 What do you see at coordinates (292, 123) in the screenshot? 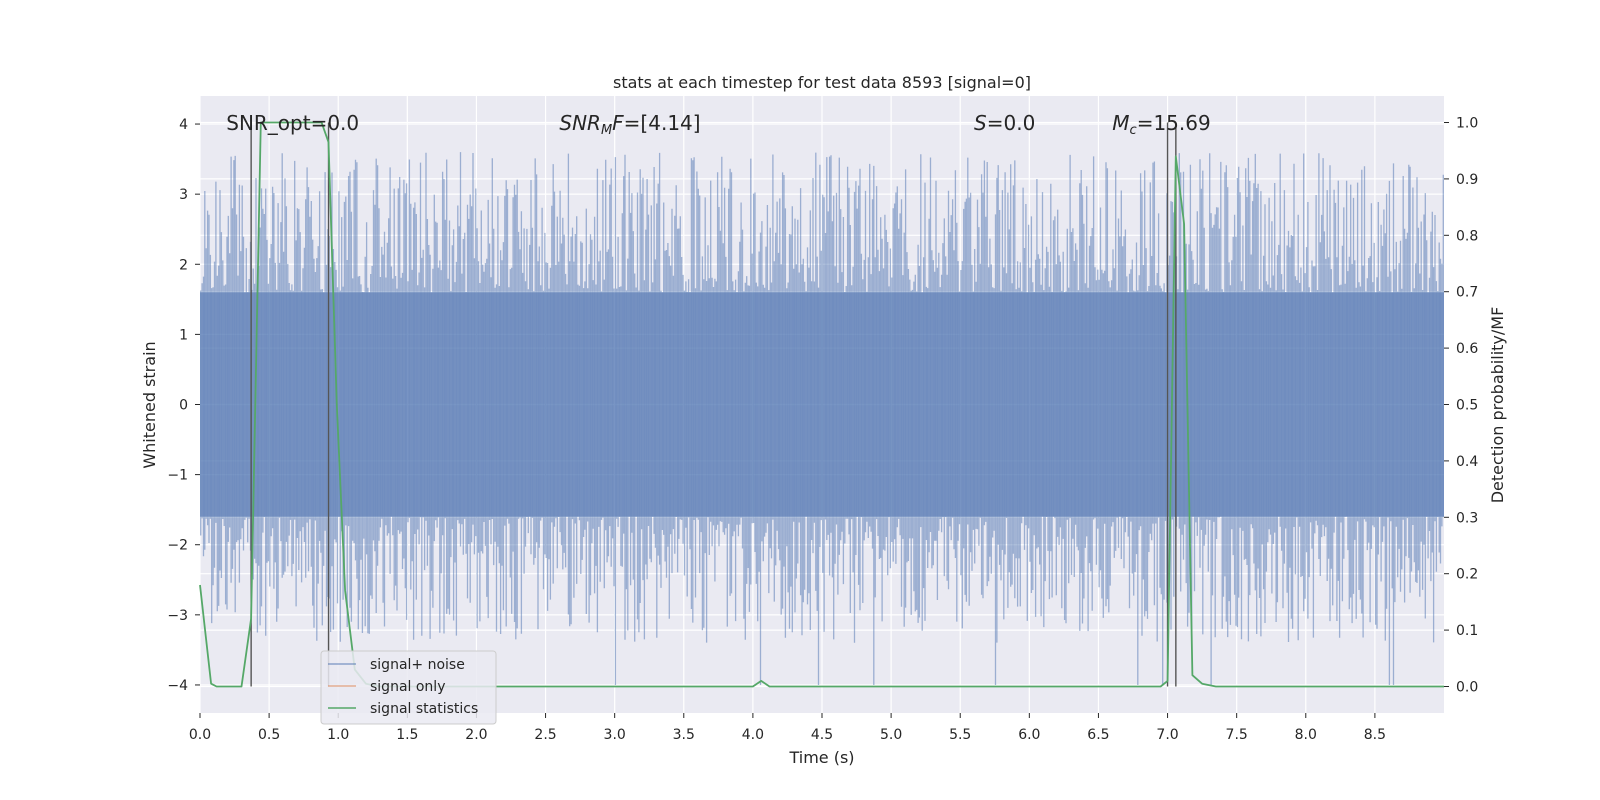
I see `annotation-0: SNR_opt=0.0` at bounding box center [292, 123].